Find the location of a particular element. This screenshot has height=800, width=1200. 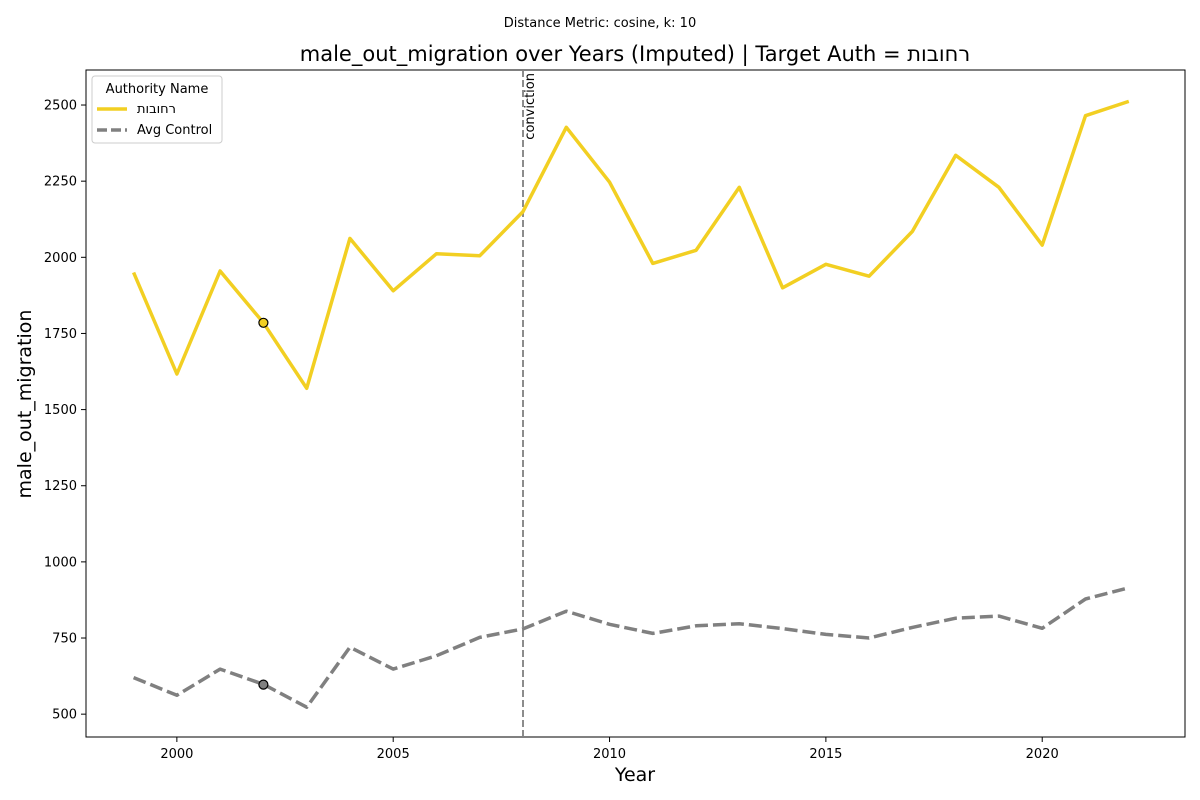

y-tick-label: 500 is located at coordinates (64, 715).